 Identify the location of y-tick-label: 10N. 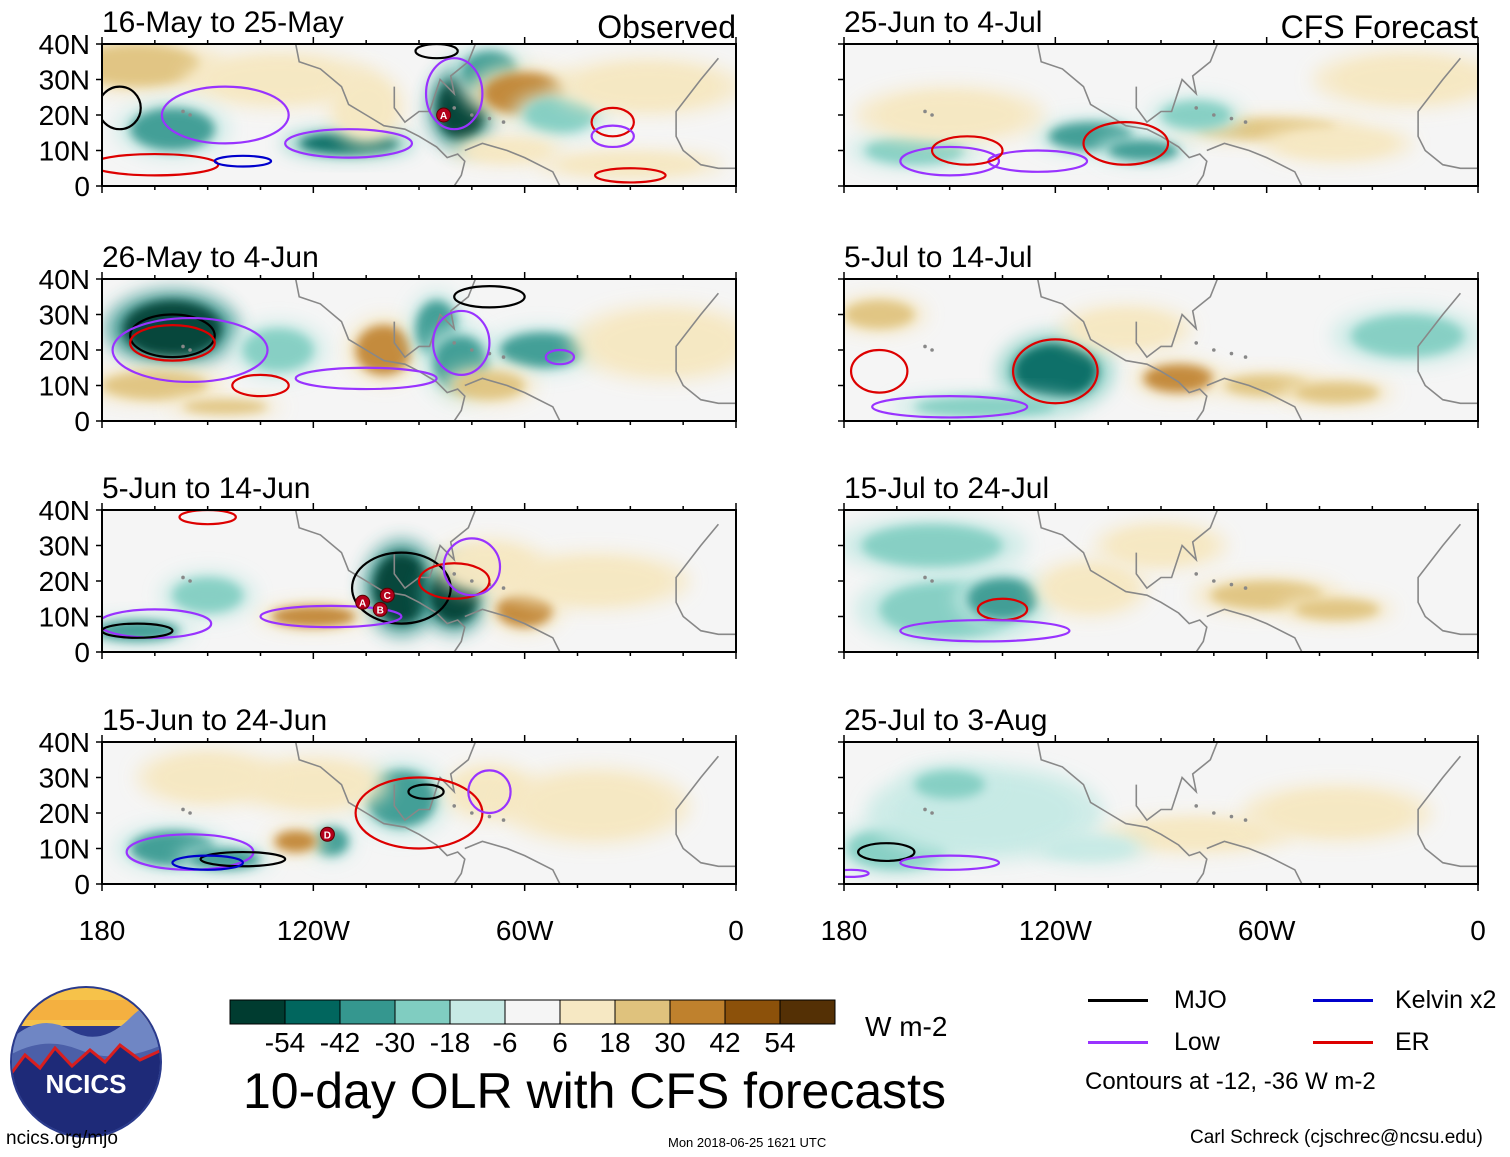
(64, 849).